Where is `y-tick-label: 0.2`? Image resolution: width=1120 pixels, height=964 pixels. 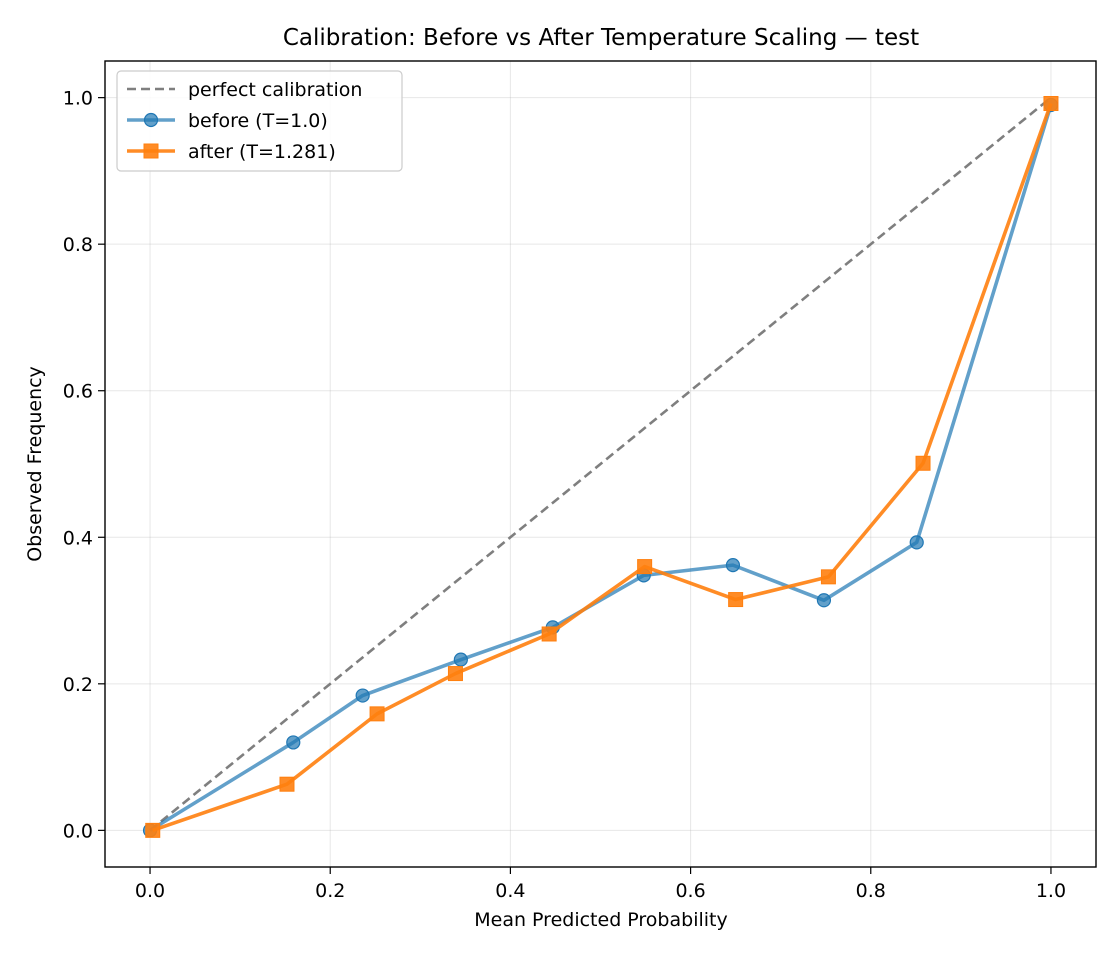 y-tick-label: 0.2 is located at coordinates (78, 685).